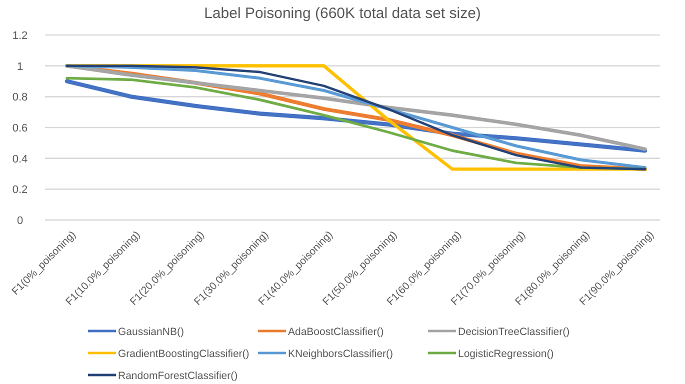  I want to click on legend-label: LogisticRegression(), so click(506, 354).